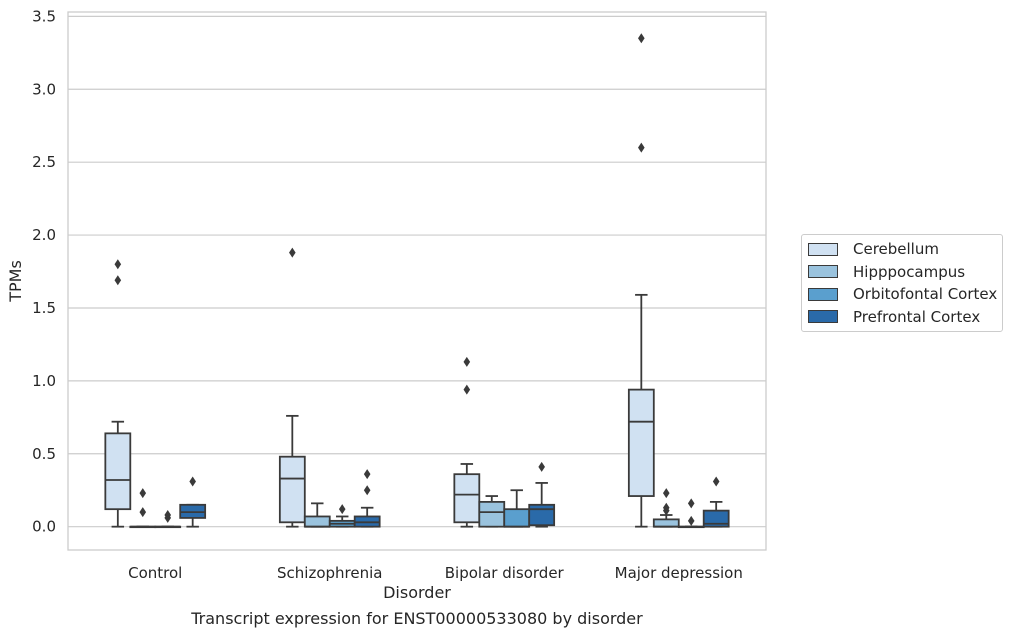  I want to click on legend-label: Prefrontal Cortex, so click(917, 316).